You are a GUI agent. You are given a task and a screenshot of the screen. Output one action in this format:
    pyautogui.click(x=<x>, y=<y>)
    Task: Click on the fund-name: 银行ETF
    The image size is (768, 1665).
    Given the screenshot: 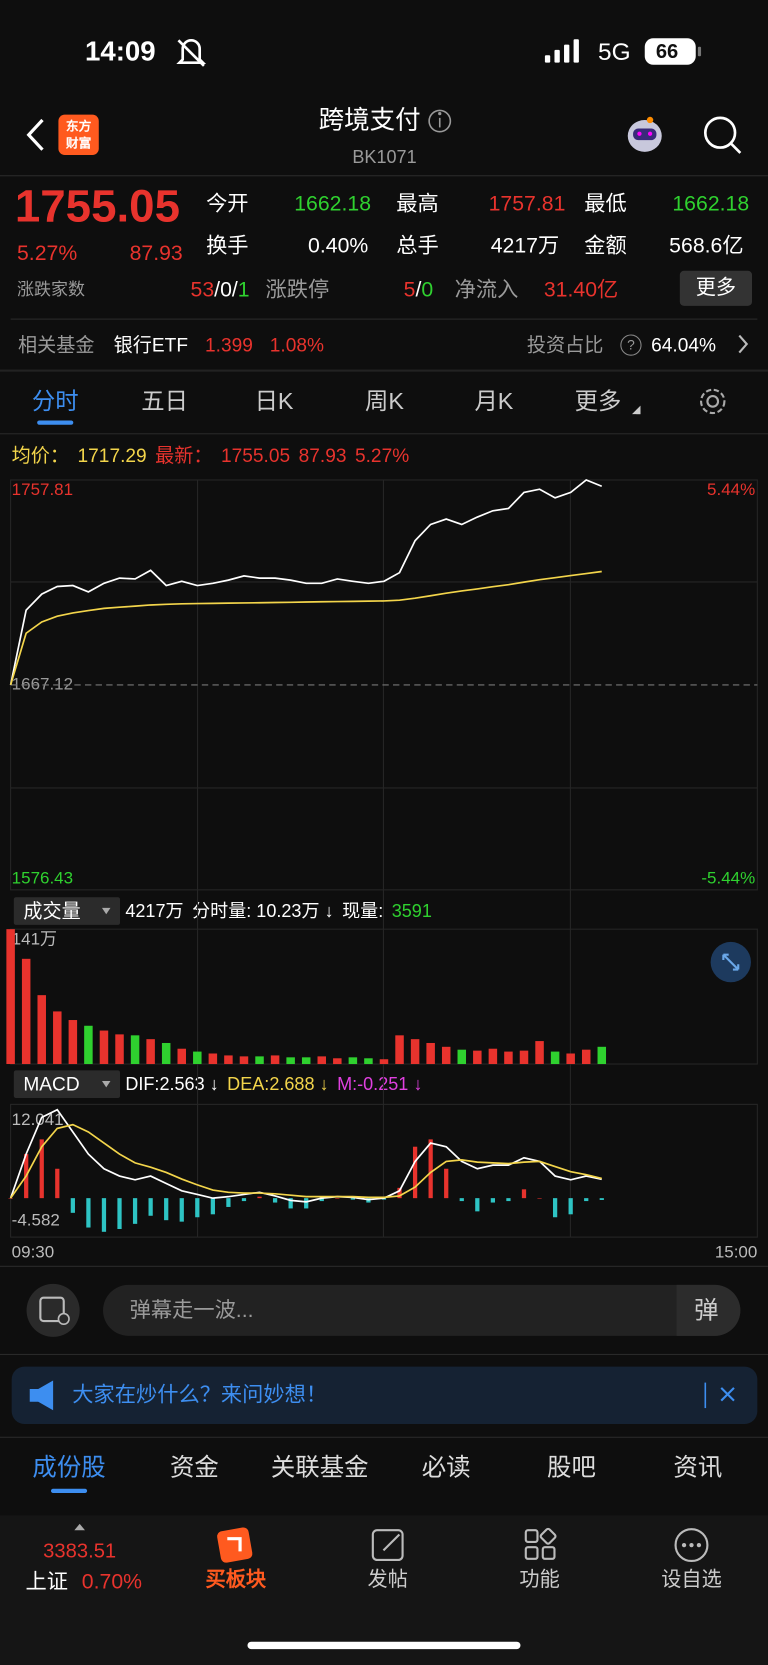 What is the action you would take?
    pyautogui.click(x=151, y=345)
    